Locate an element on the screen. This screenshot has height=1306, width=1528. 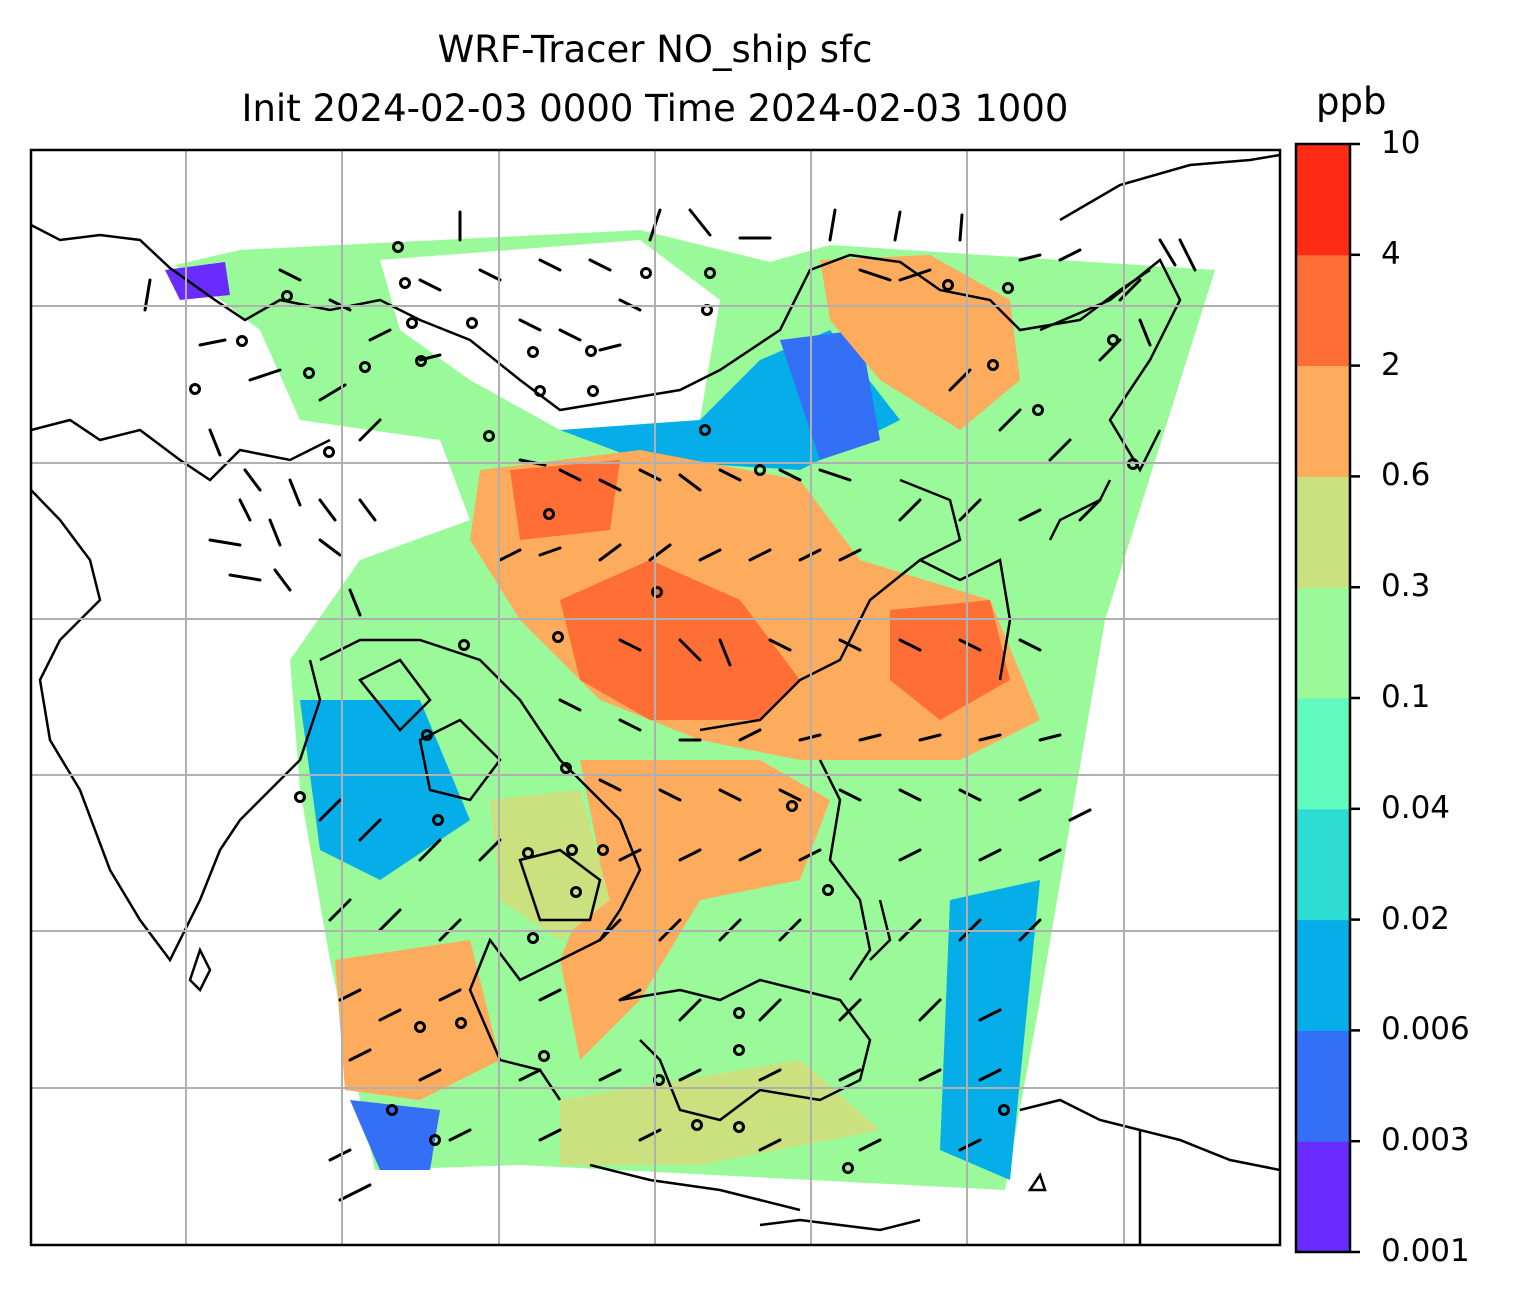
colorbar-tick-label: 0.1 is located at coordinates (1406, 697).